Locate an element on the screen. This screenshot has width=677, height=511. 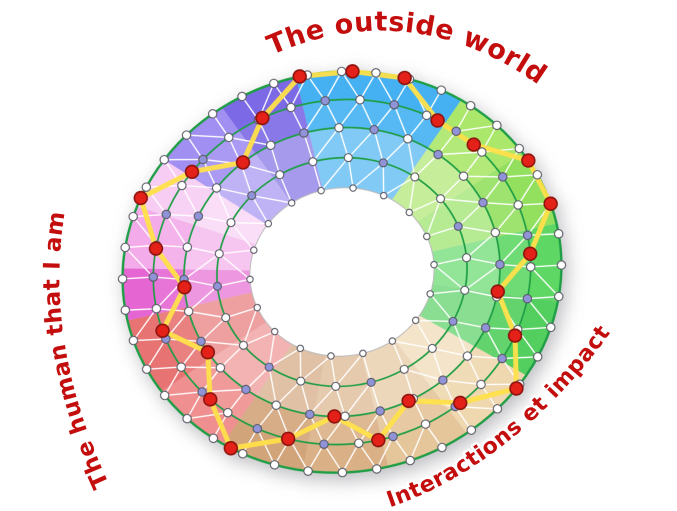
sector-purple-dark is located at coordinates (272, 140).